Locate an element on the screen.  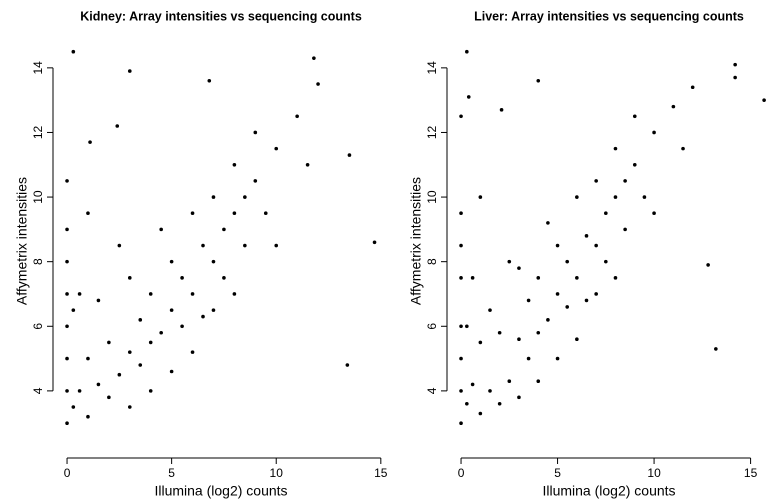
x-axis-label: Illumina (log2) counts is located at coordinates (608, 491).